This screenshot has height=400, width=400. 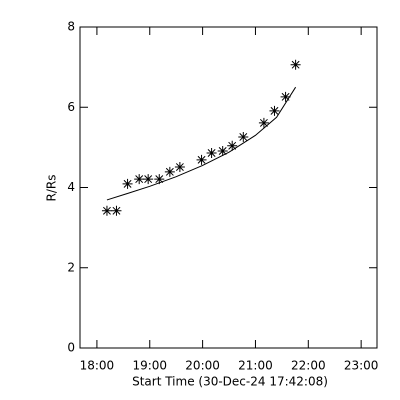 What do you see at coordinates (52, 188) in the screenshot?
I see `y-axis-label: R/Rs` at bounding box center [52, 188].